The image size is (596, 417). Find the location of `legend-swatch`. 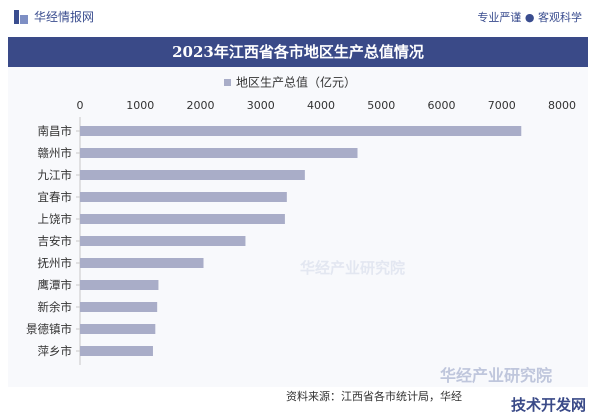

legend-swatch is located at coordinates (227, 82).